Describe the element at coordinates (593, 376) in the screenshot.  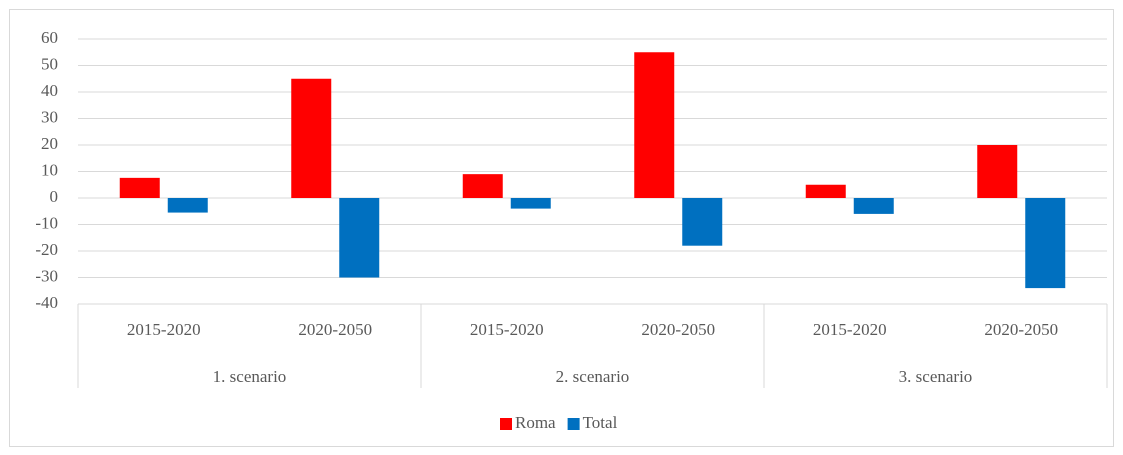
I see `group-label: 2. scenario` at that location.